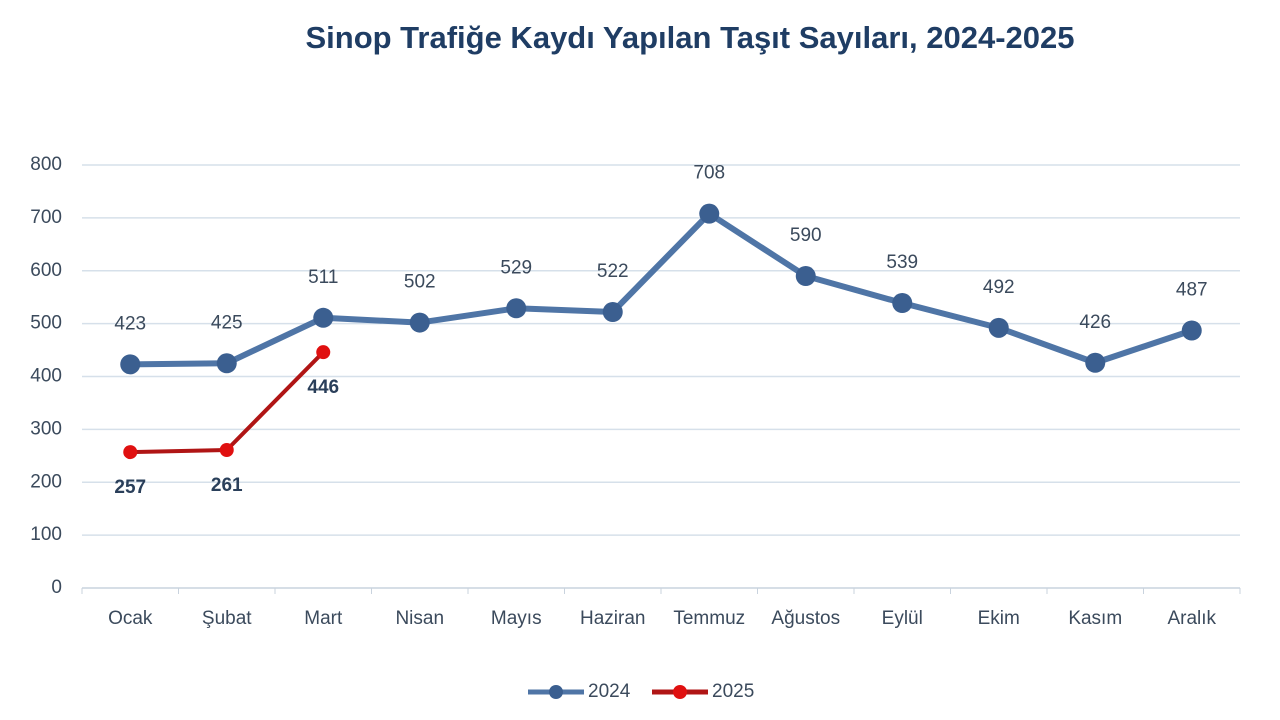  Describe the element at coordinates (806, 235) in the screenshot. I see `data-label: 590` at that location.